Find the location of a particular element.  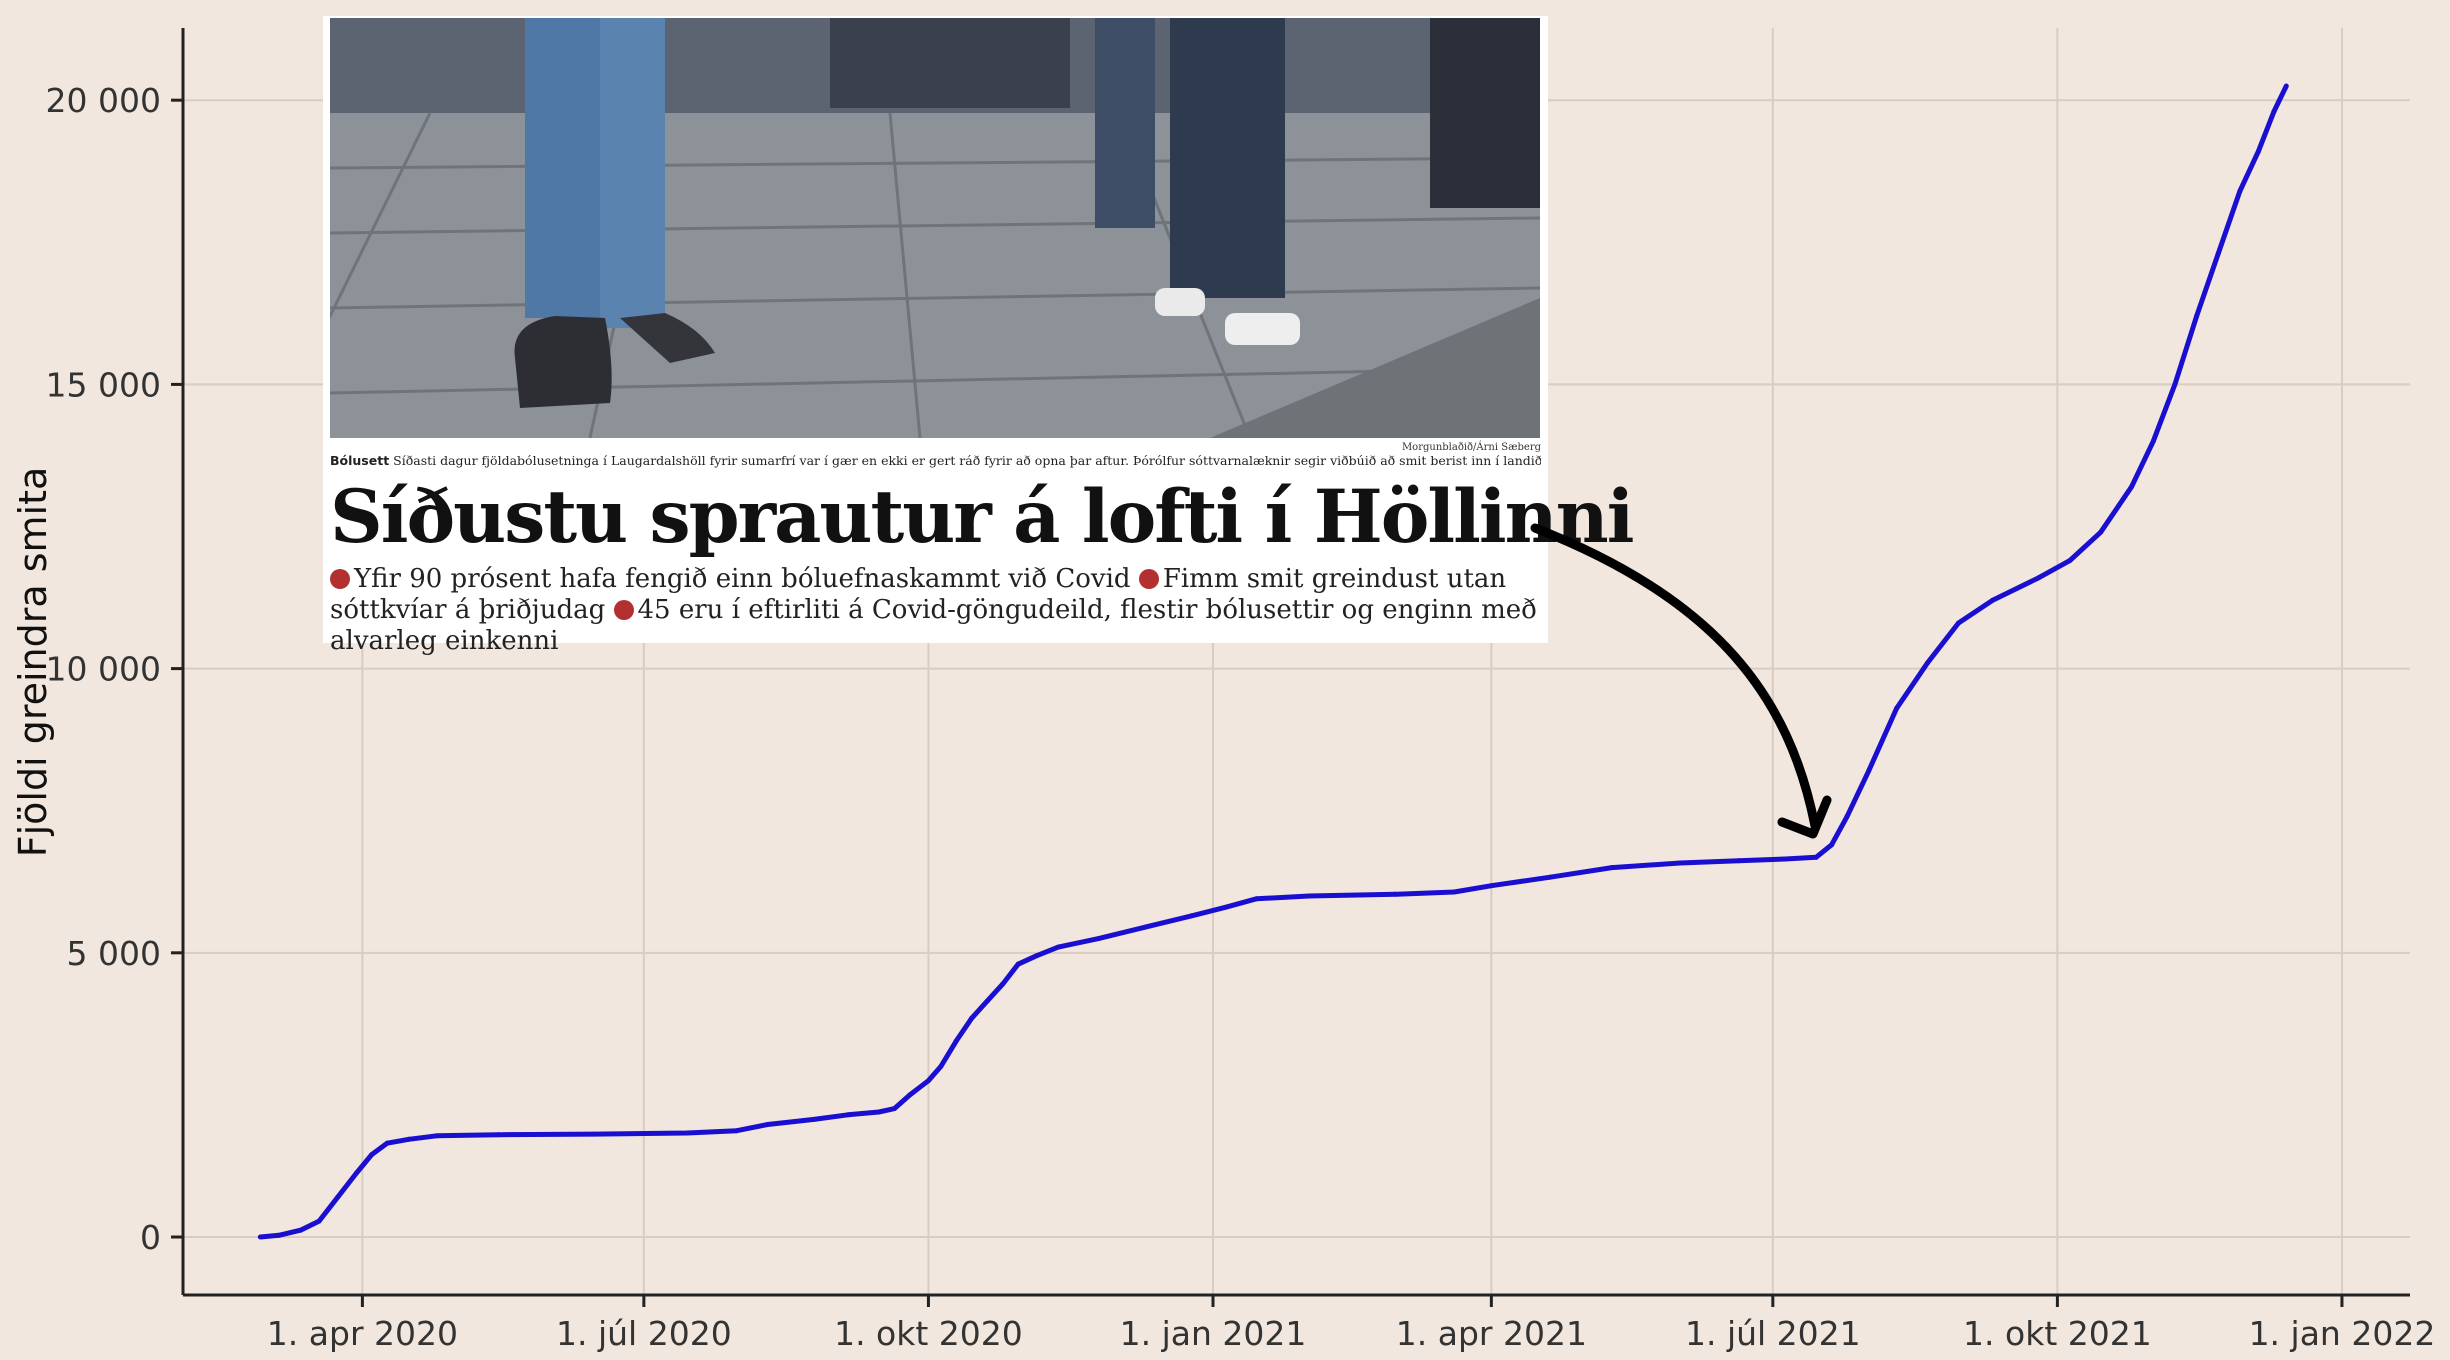

x-tick-label: 1. júl 2021 is located at coordinates (1773, 1333).